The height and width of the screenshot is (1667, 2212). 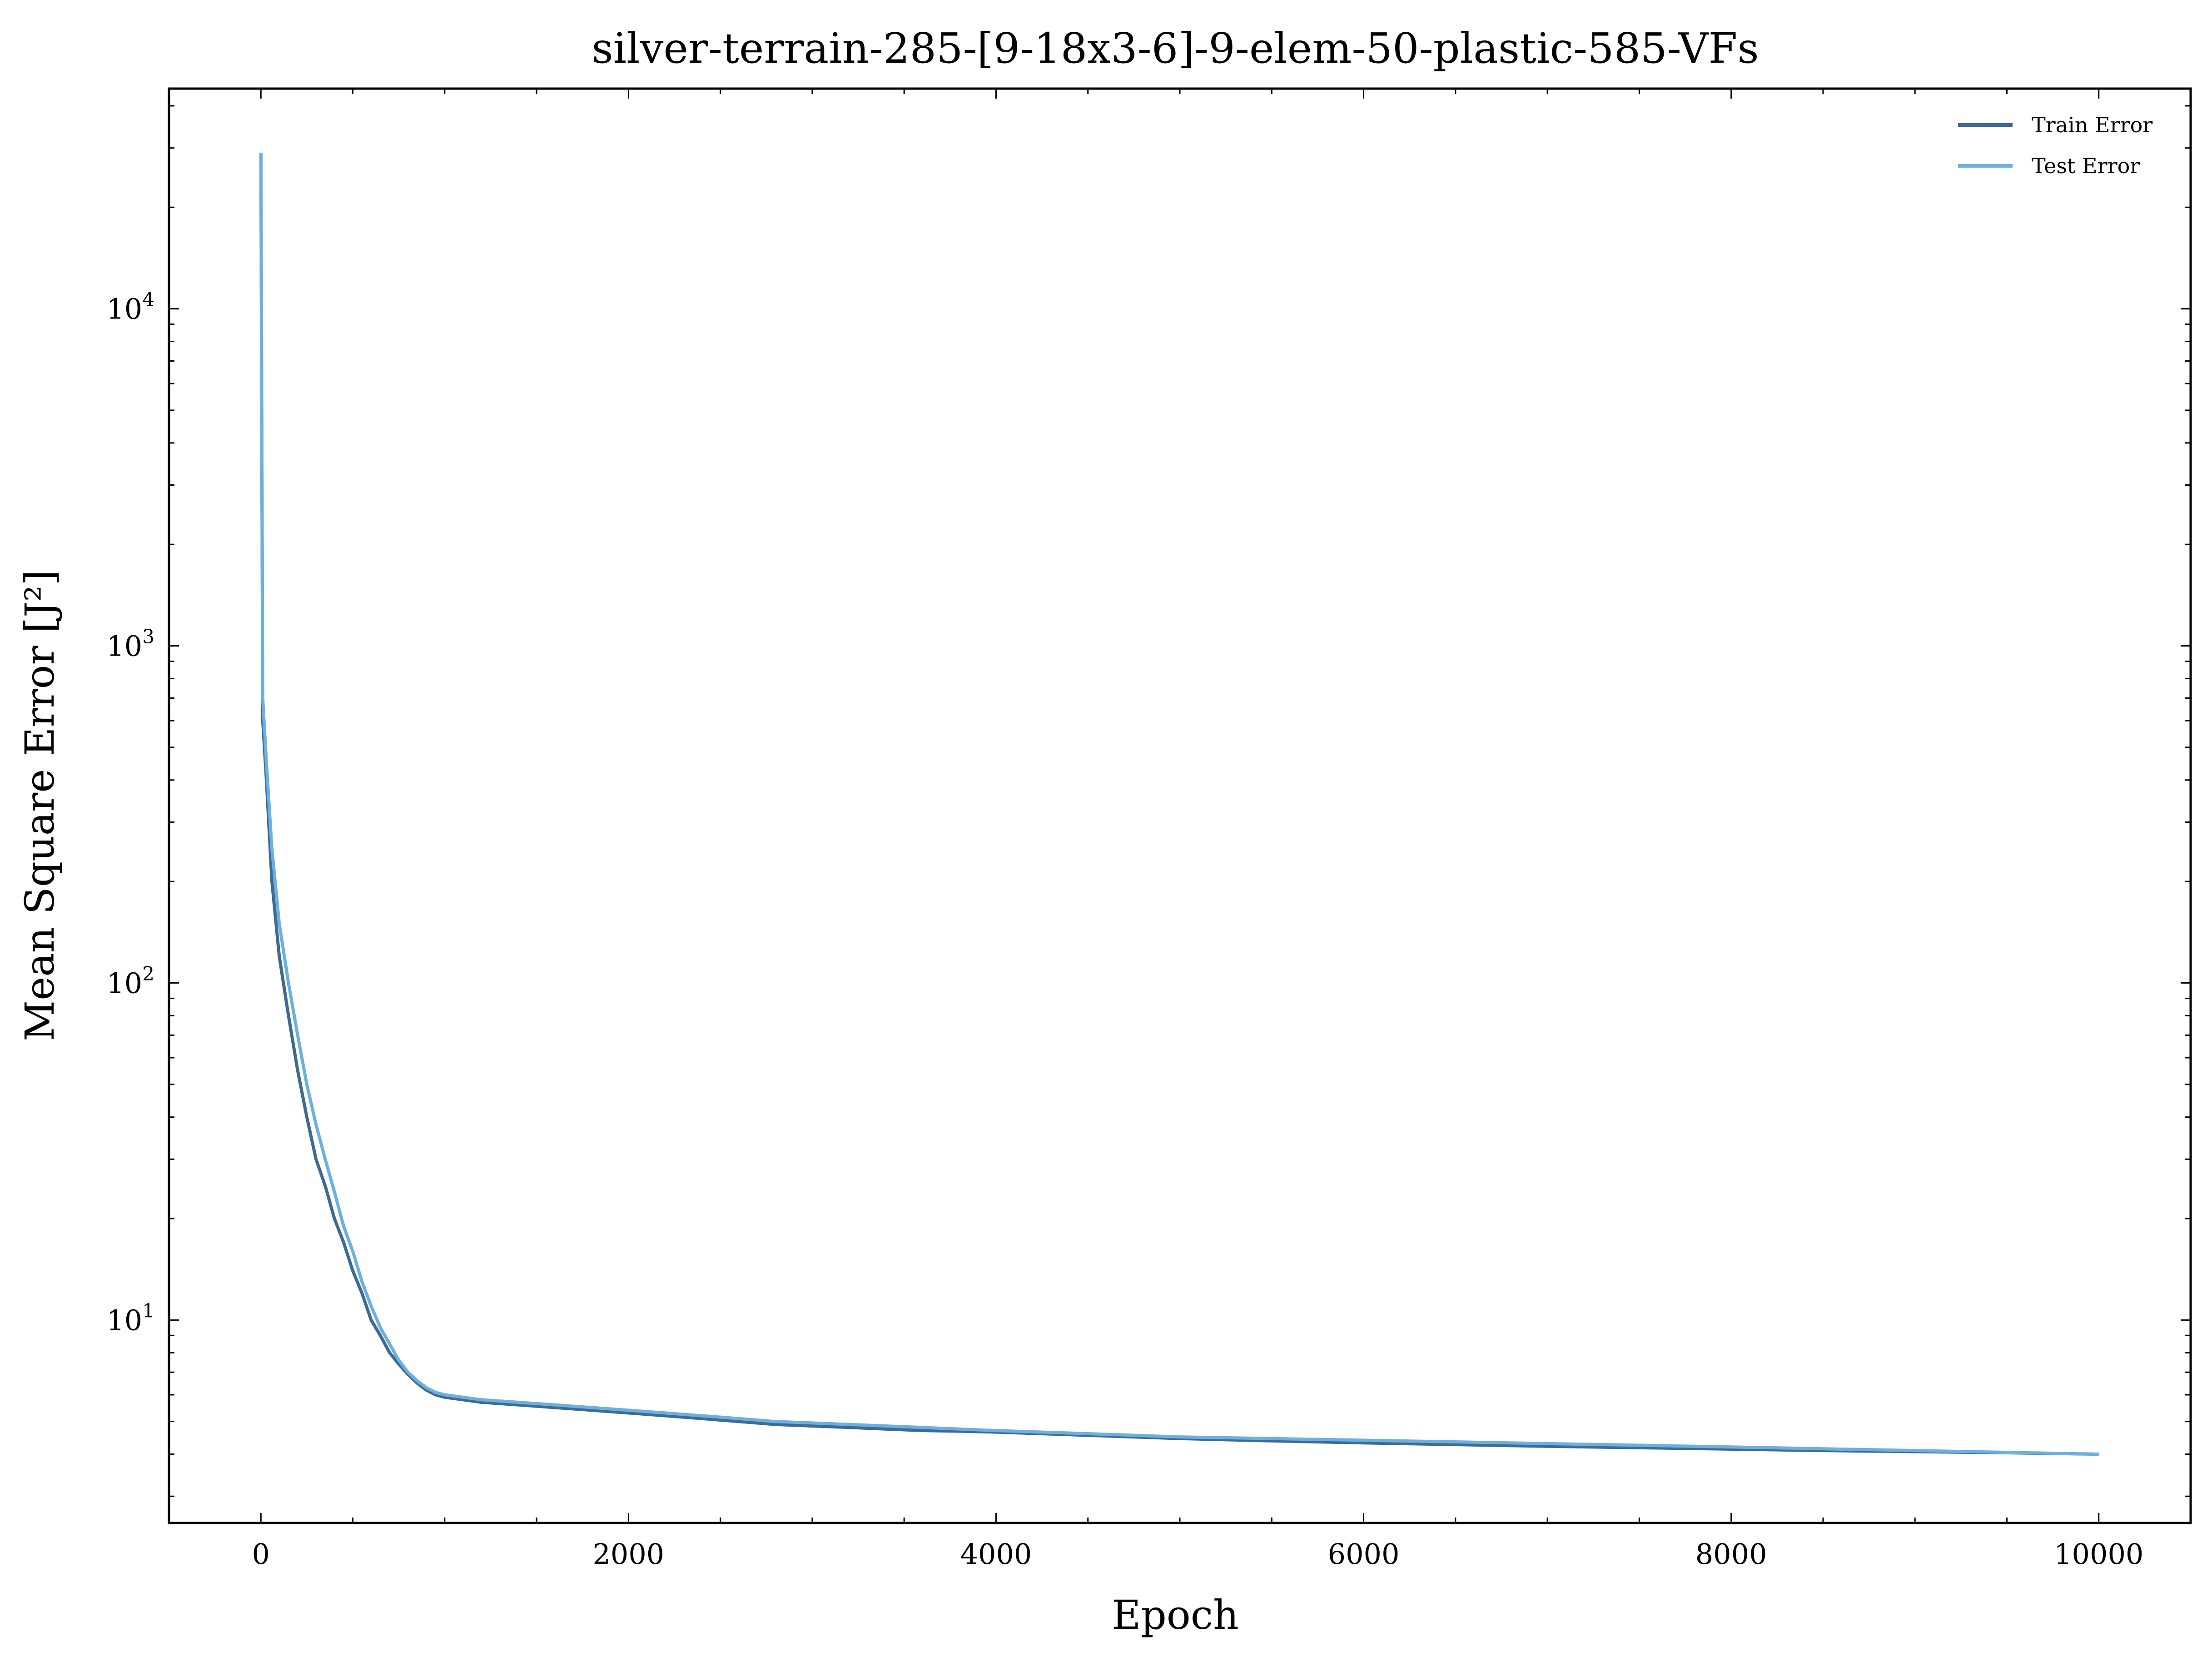 What do you see at coordinates (148, 300) in the screenshot?
I see `y-tick-label-exponent: 4` at bounding box center [148, 300].